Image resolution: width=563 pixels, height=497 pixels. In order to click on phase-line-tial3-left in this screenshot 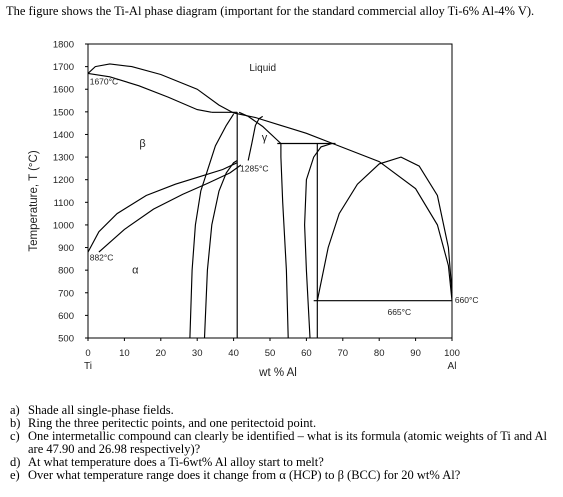, I will do `click(318, 240)`.